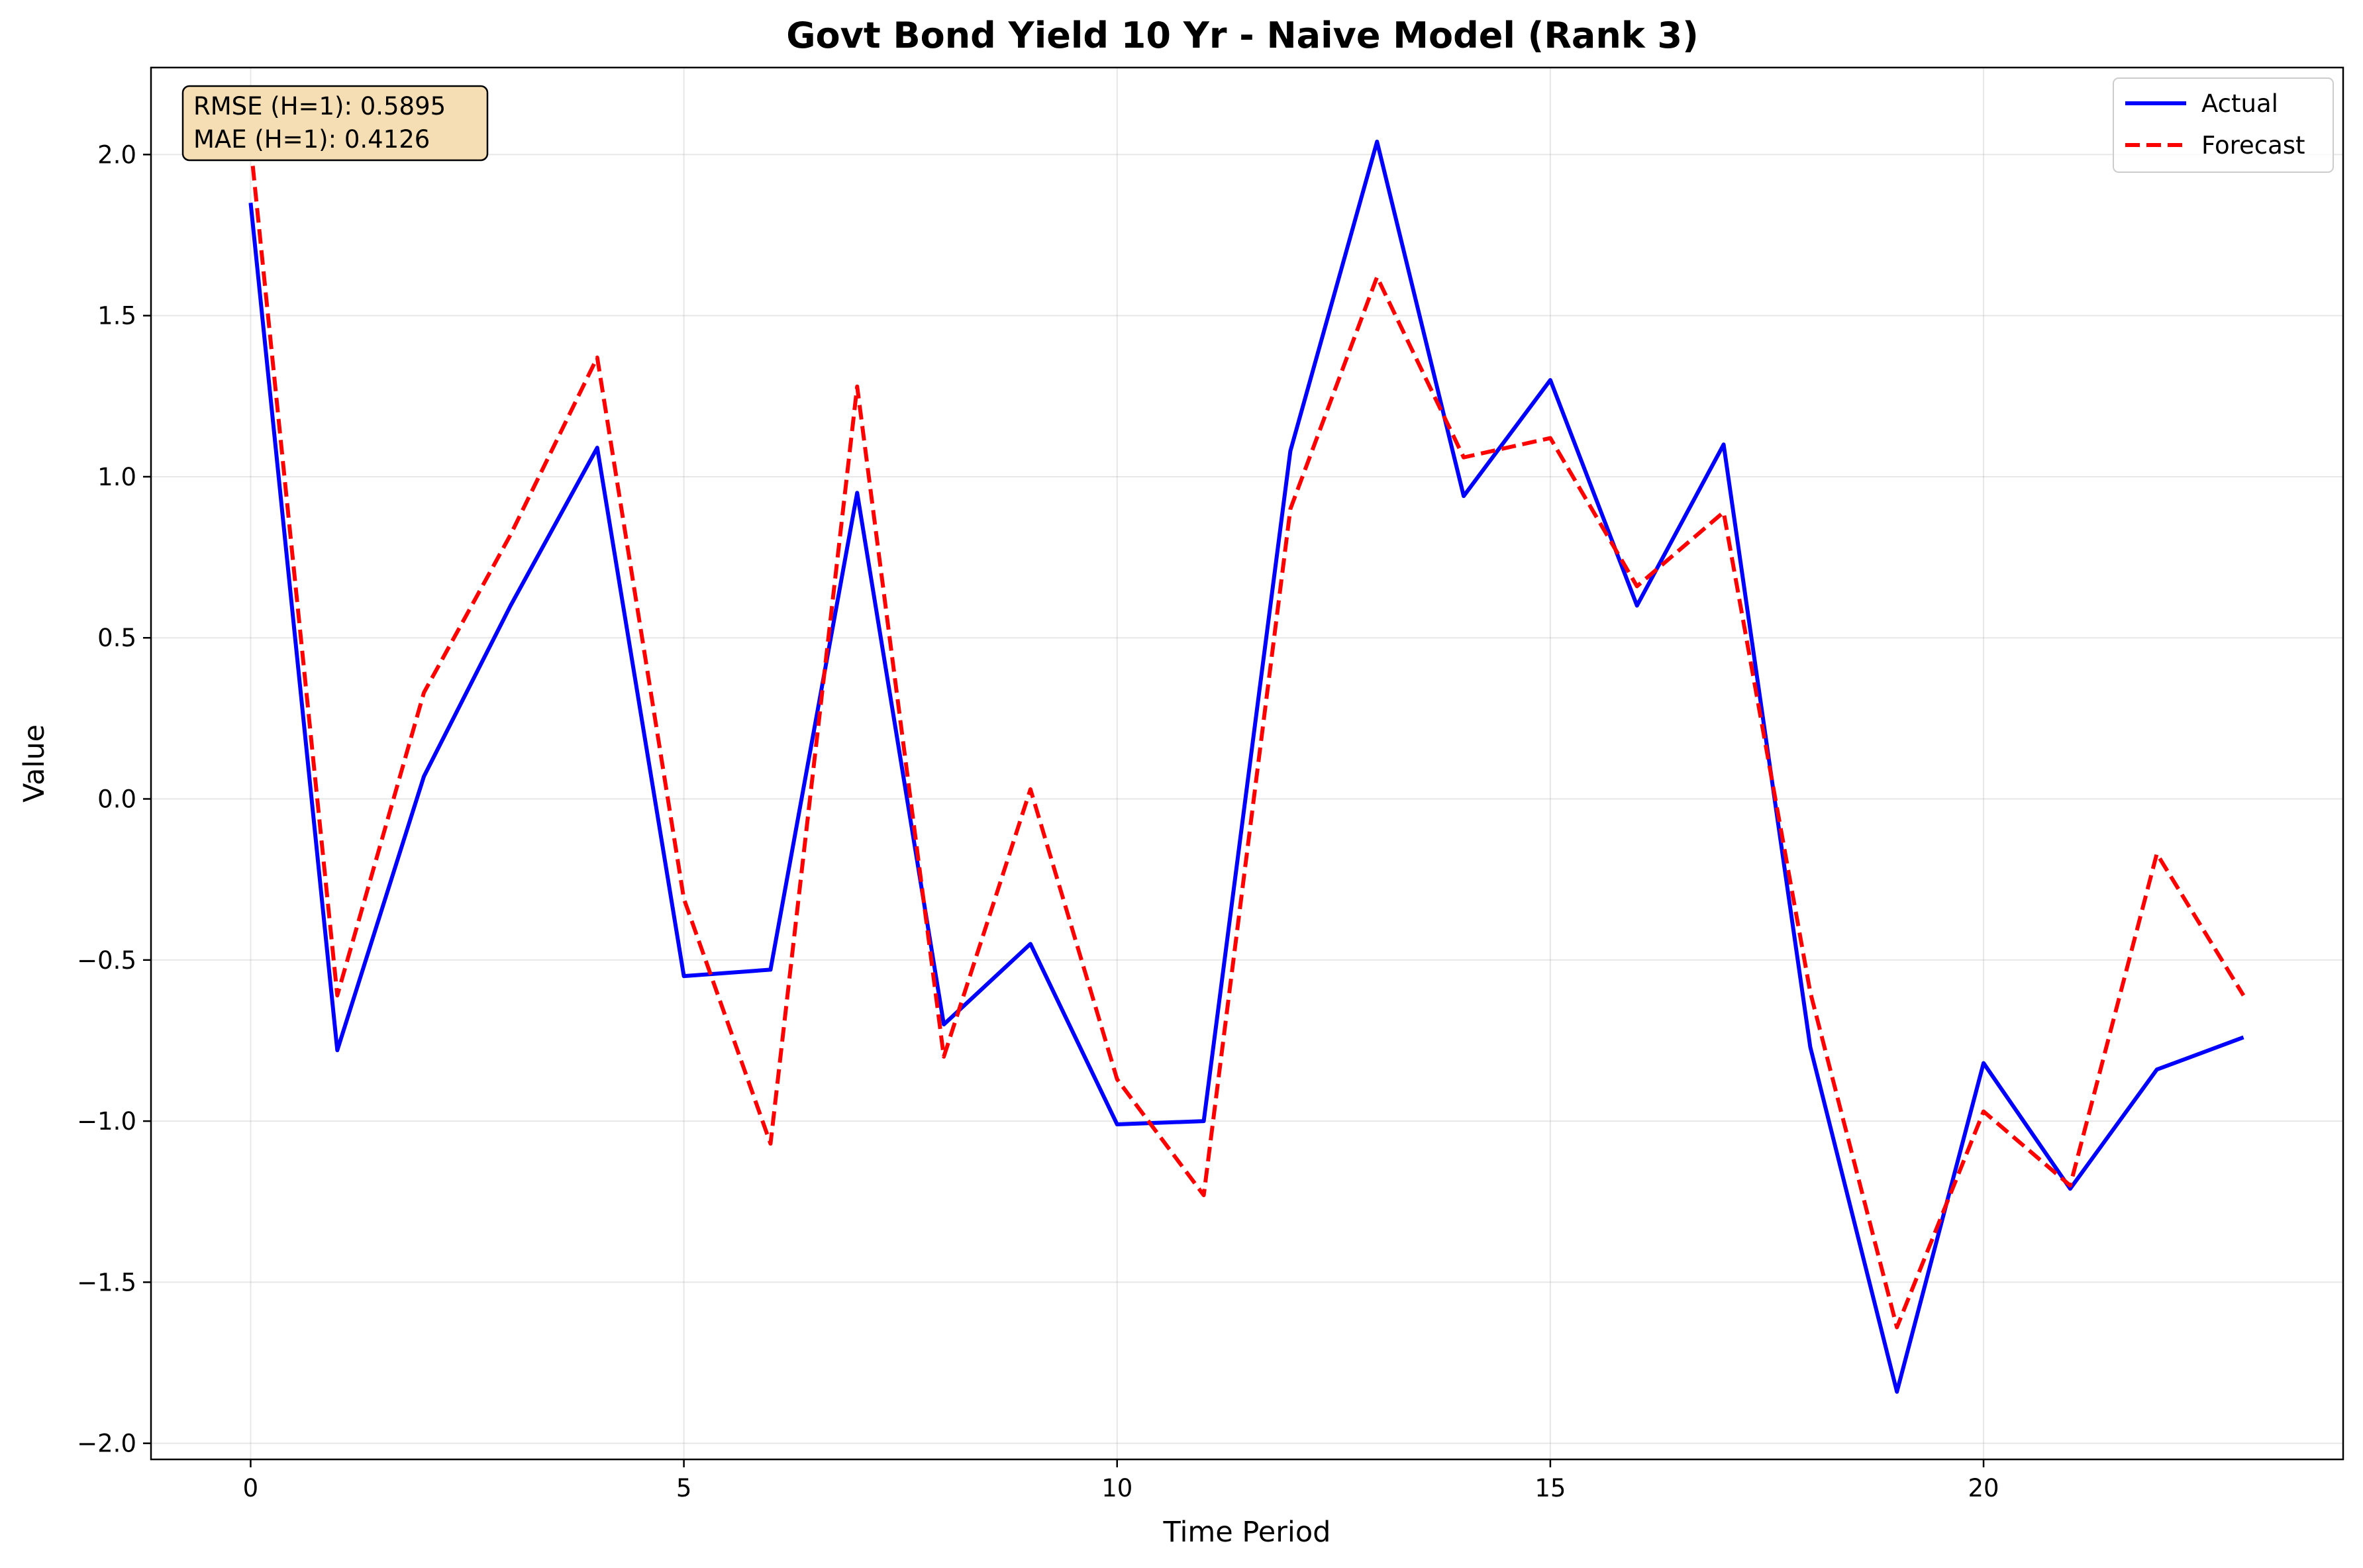 Image resolution: width=2363 pixels, height=1568 pixels. Describe the element at coordinates (684, 1488) in the screenshot. I see `x-tick-label: 5` at that location.